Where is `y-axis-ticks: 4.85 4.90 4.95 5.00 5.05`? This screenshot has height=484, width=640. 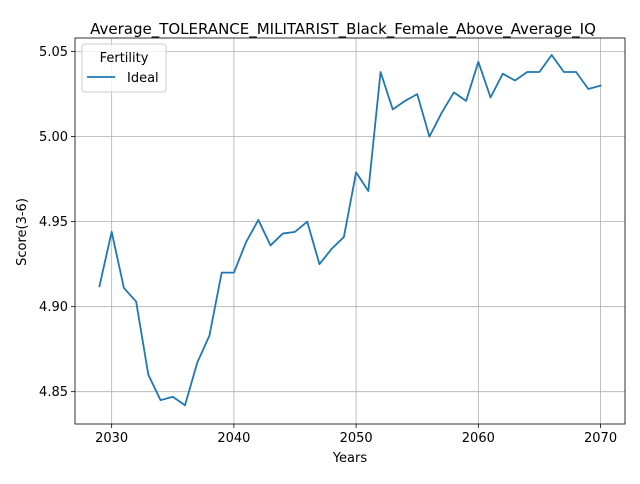 y-axis-ticks: 4.85 4.90 4.95 5.00 5.05 is located at coordinates (57, 222).